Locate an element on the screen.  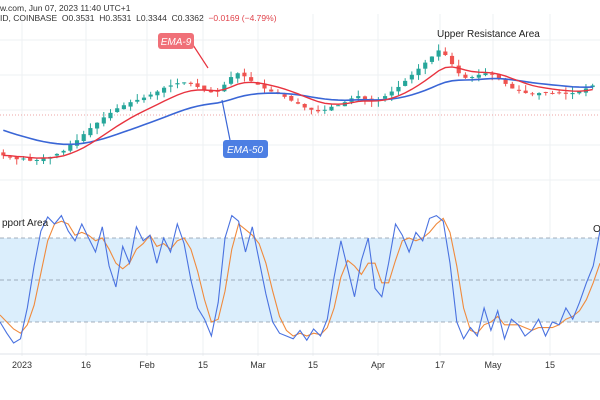
x-tick-label: May is located at coordinates (493, 365).